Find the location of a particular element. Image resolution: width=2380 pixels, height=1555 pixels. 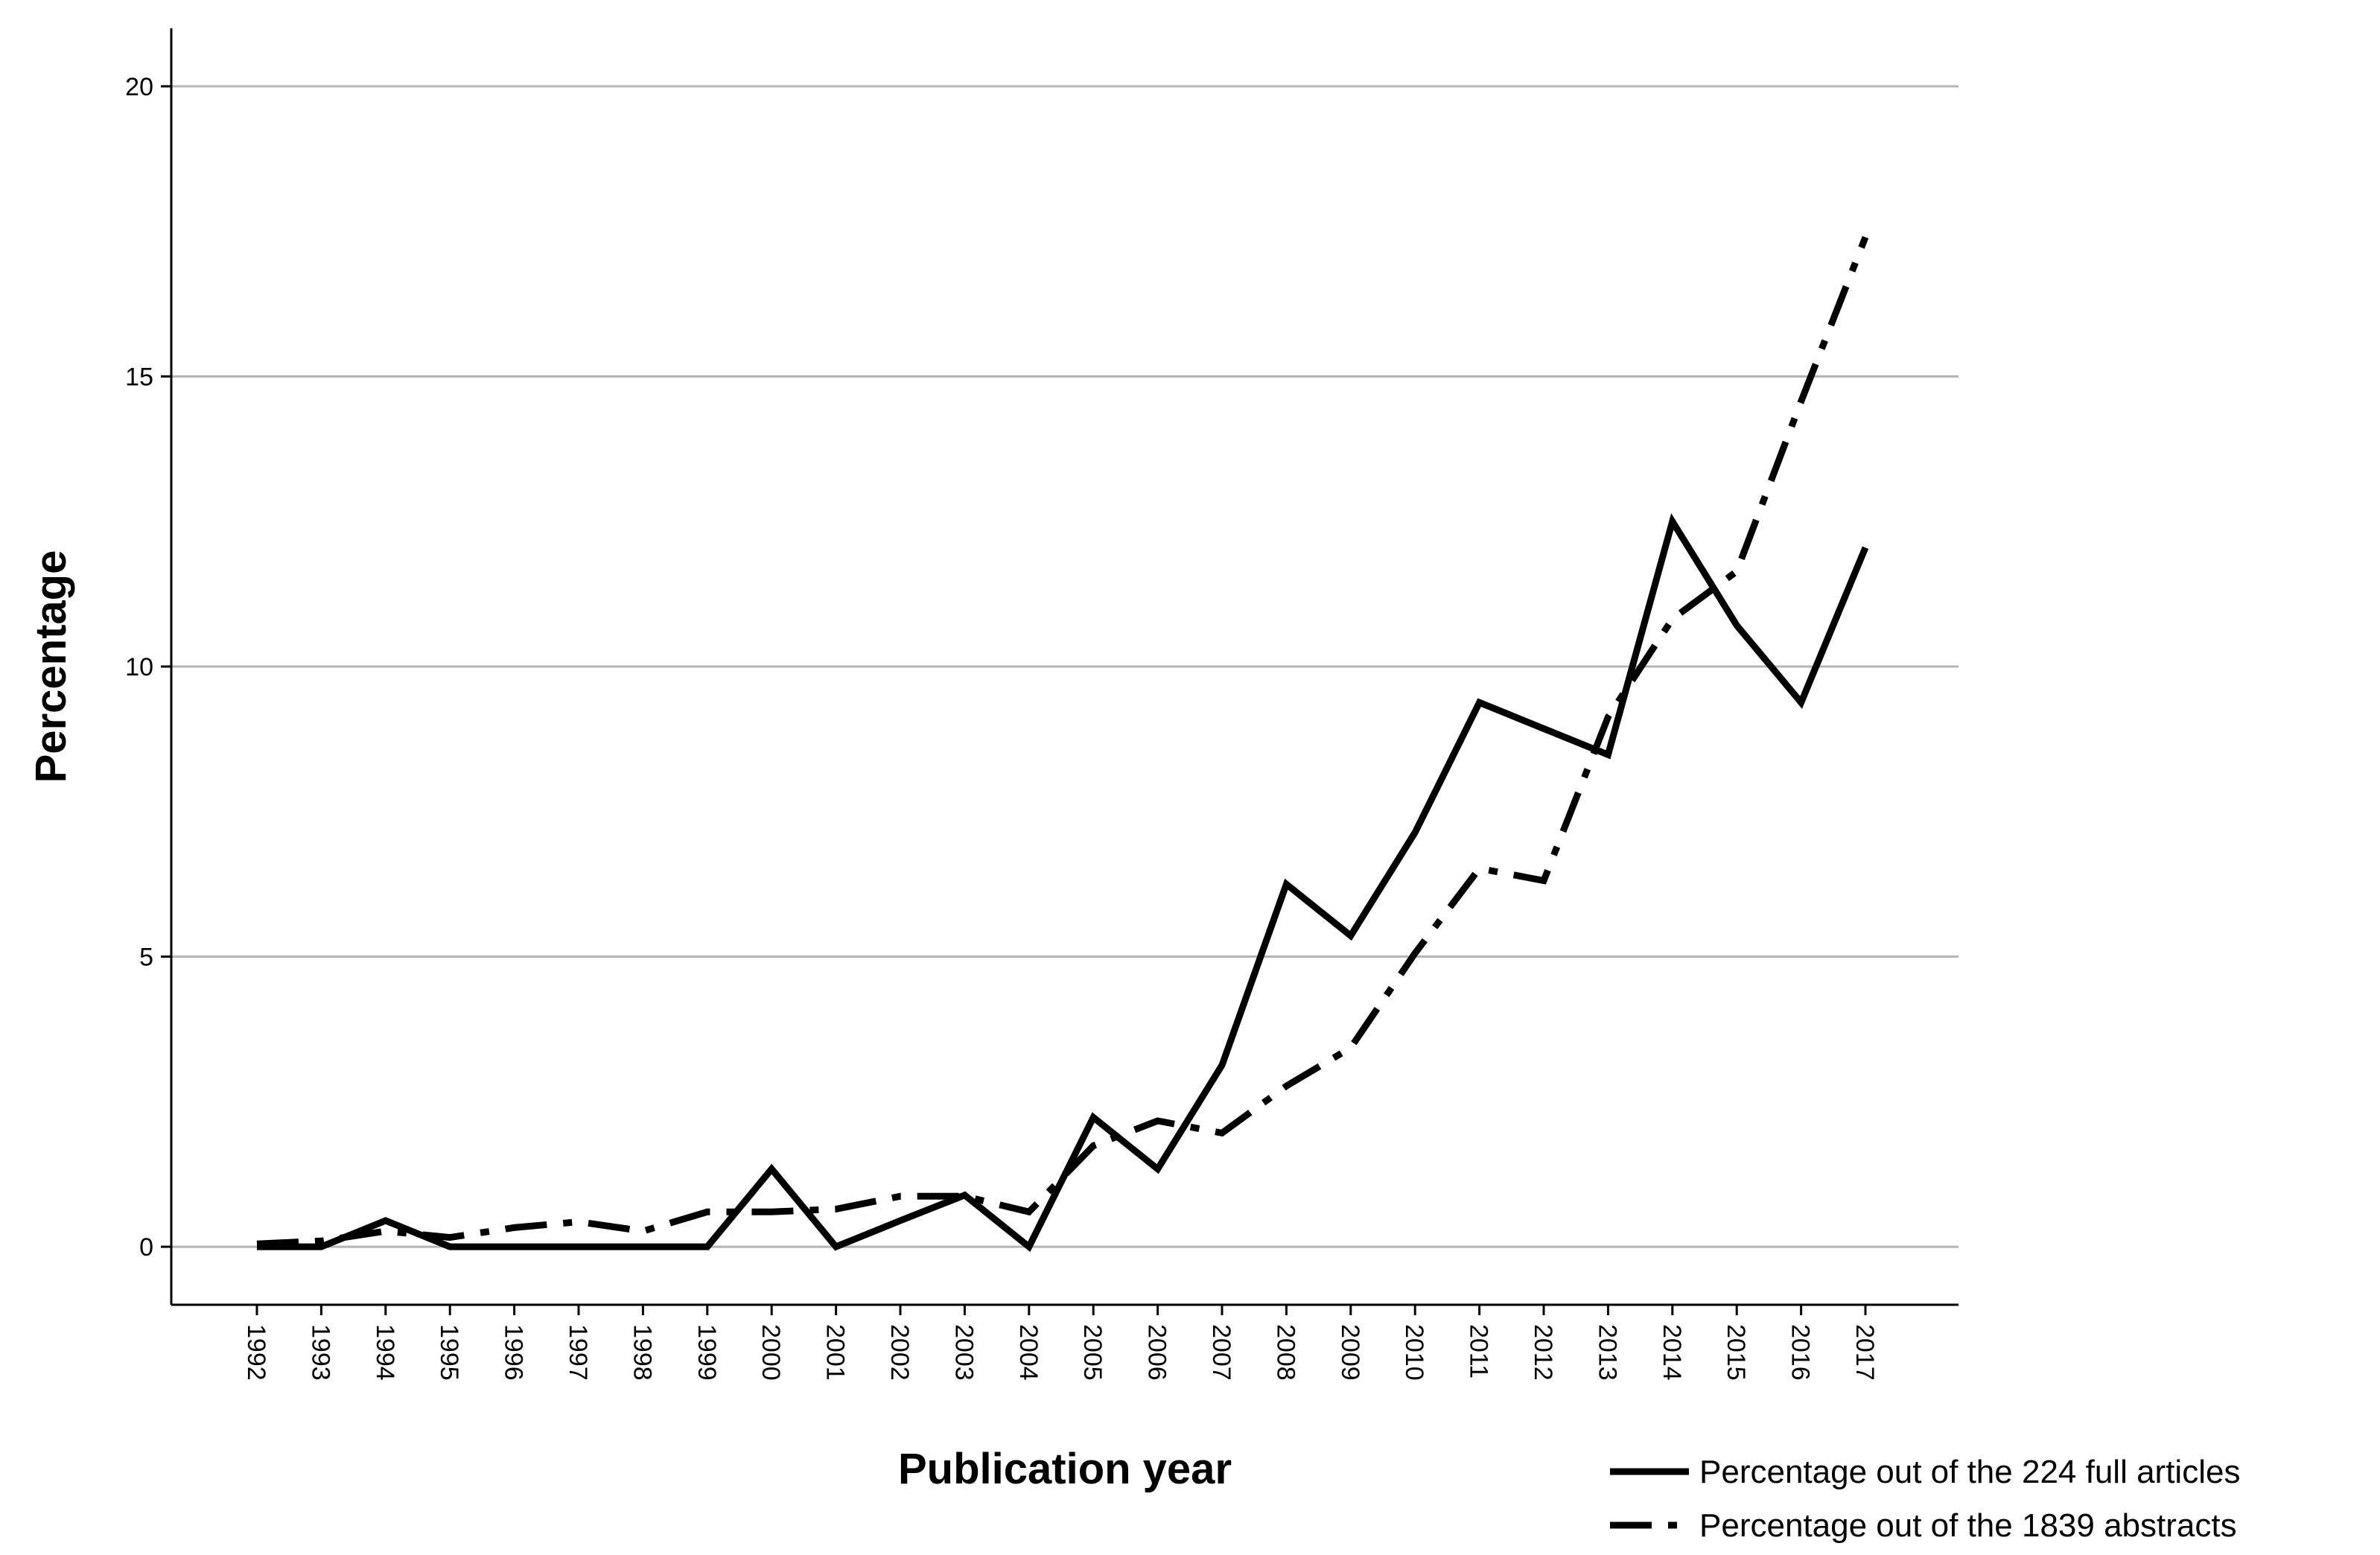

x-tick-label-2005: 2005 is located at coordinates (1092, 1352).